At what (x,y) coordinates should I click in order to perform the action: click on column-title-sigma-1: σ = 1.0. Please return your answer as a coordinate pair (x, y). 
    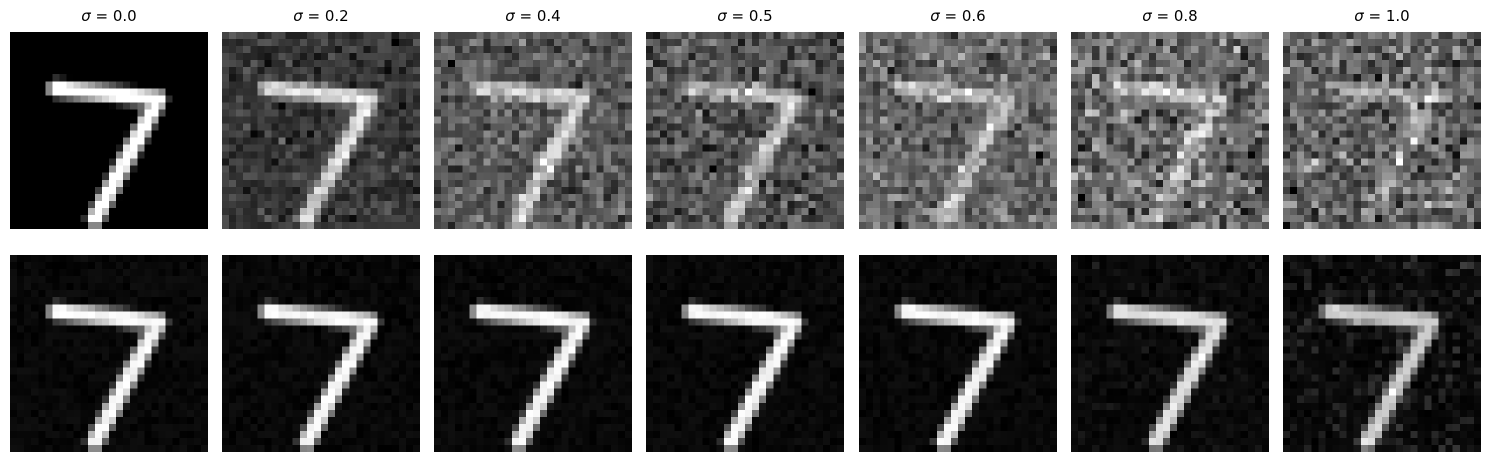
    Looking at the image, I should click on (1382, 16).